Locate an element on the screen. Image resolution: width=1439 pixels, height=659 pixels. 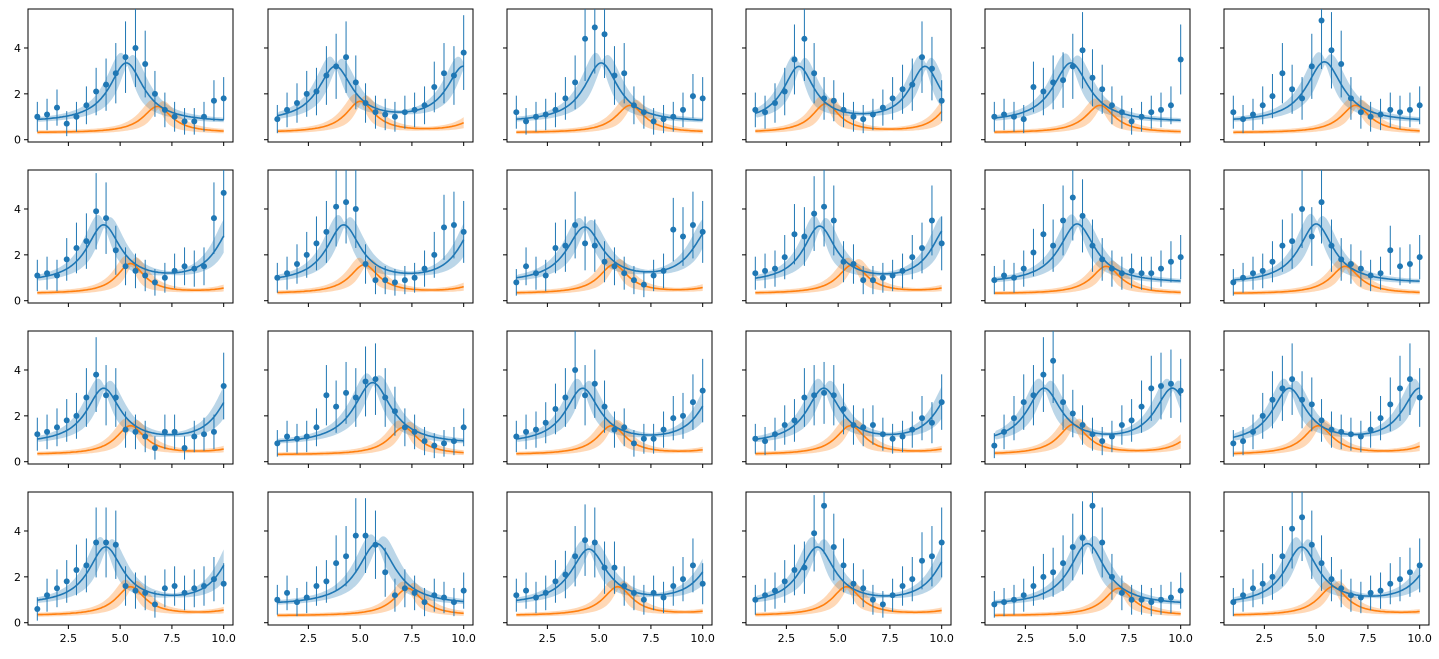
subplot-4-6: 2.5 5.0 7.5 10.0 is located at coordinates (1326, 568).